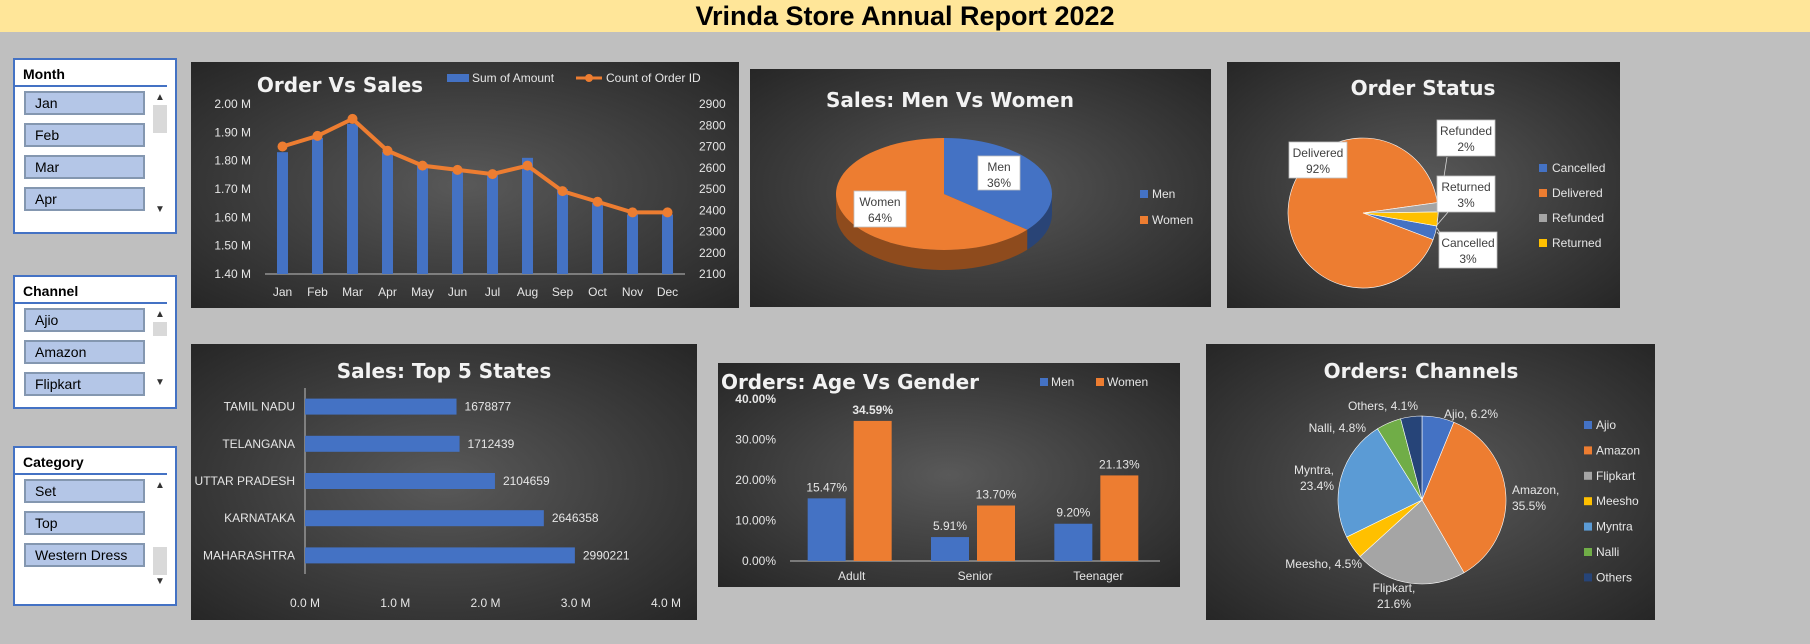 The width and height of the screenshot is (1810, 644). Describe the element at coordinates (387, 213) in the screenshot. I see `bar-apr` at that location.